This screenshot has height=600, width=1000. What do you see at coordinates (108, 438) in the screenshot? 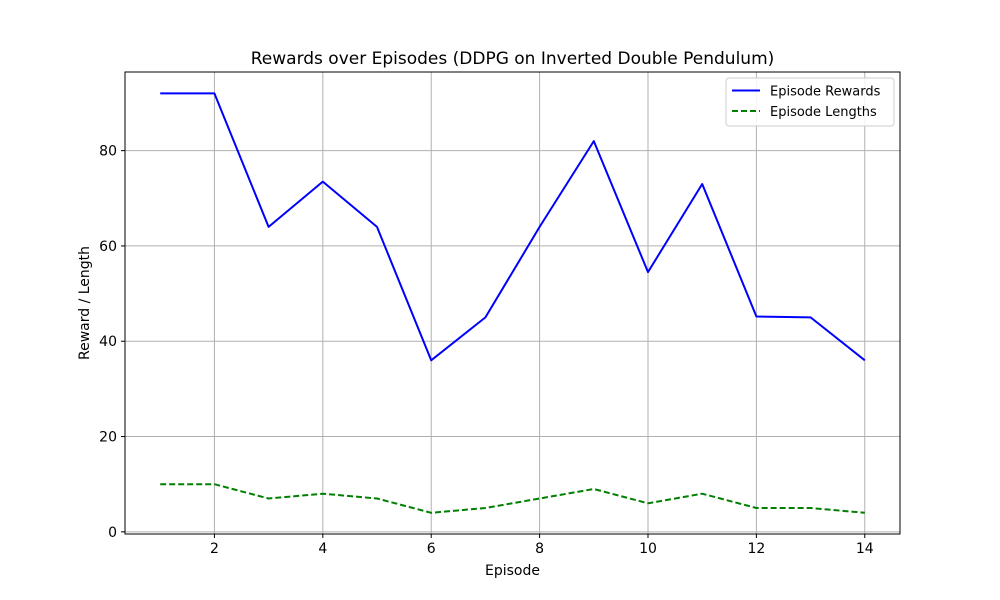
I see `y-tick-label: 20` at bounding box center [108, 438].